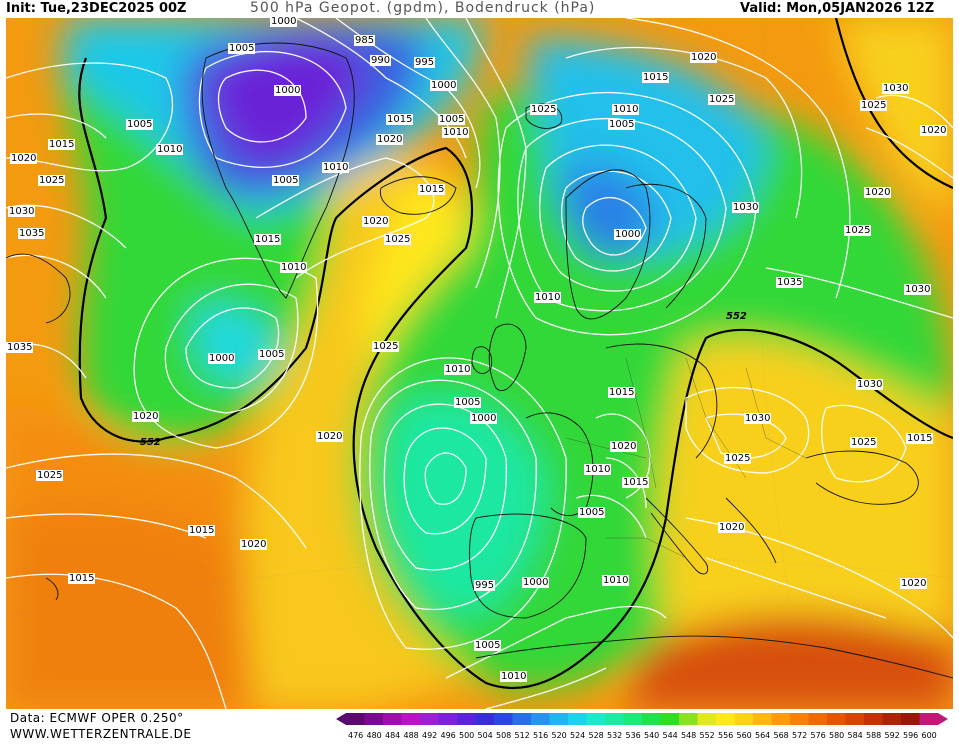 This screenshot has width=959, height=745. I want to click on legend-tick-label: 536, so click(633, 735).